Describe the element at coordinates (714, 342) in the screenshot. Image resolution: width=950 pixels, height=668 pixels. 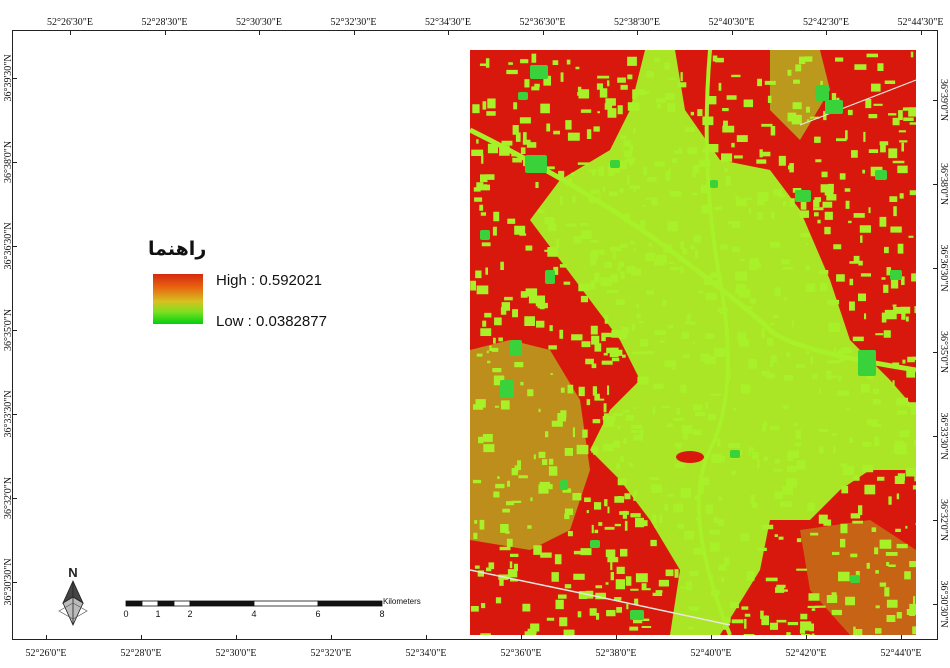
I see `linear-feature` at that location.